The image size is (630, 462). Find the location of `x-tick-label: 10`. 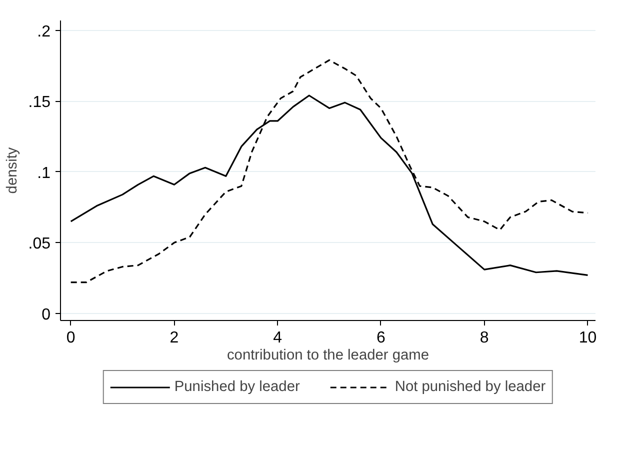

x-tick-label: 10 is located at coordinates (587, 338).